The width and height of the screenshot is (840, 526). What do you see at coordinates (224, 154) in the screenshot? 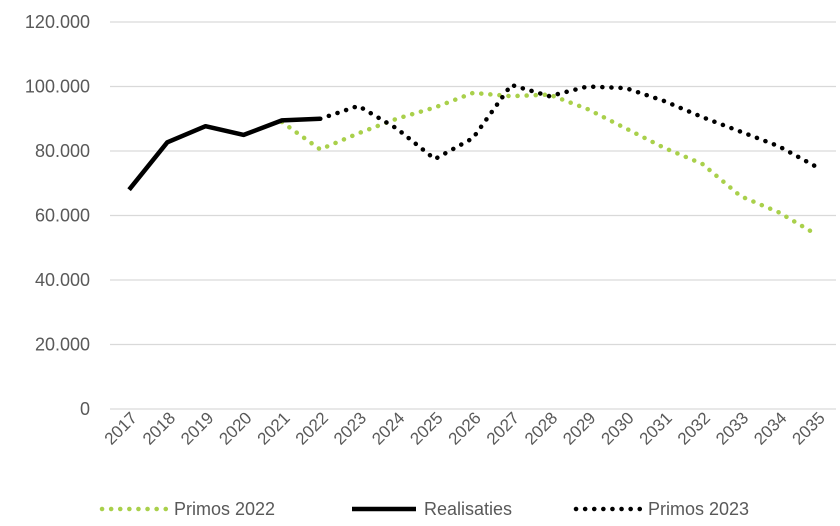
I see `series-line-realisaties` at bounding box center [224, 154].